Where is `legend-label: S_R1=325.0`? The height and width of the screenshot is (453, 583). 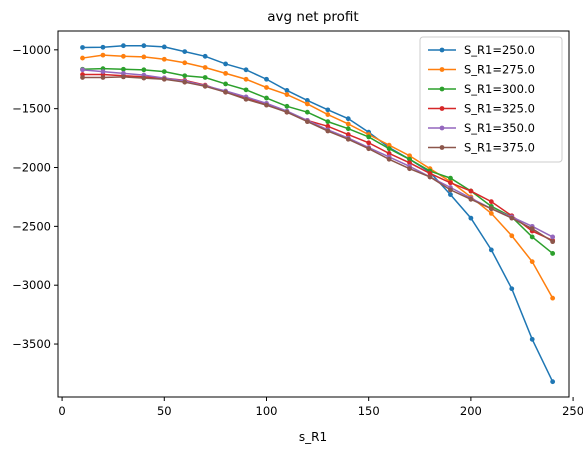
legend-label: S_R1=325.0 is located at coordinates (499, 109).